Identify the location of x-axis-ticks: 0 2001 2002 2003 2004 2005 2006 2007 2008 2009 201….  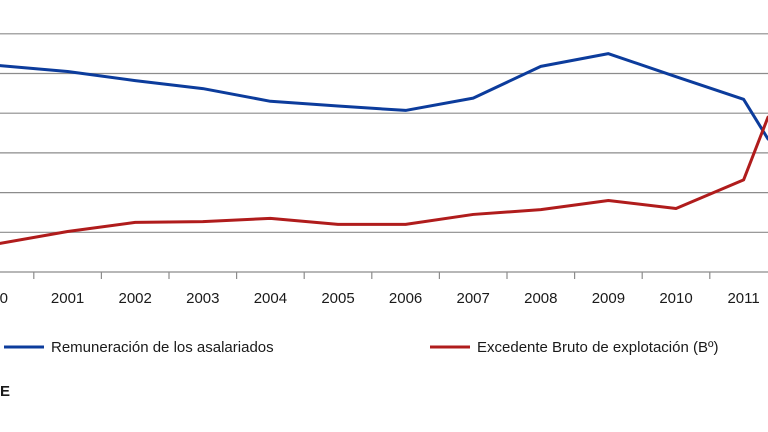
(380, 289).